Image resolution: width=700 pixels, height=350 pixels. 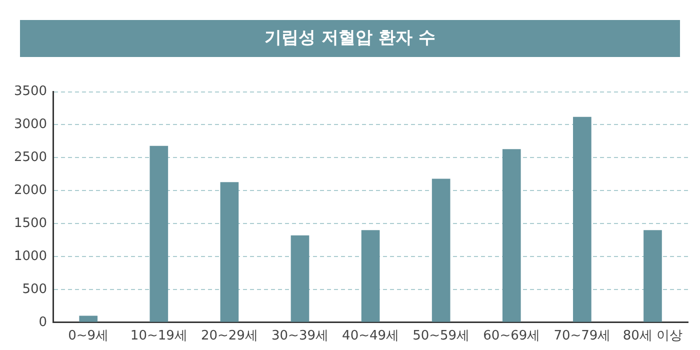 I want to click on x-tick-label: 60~69세, so click(x=511, y=336).